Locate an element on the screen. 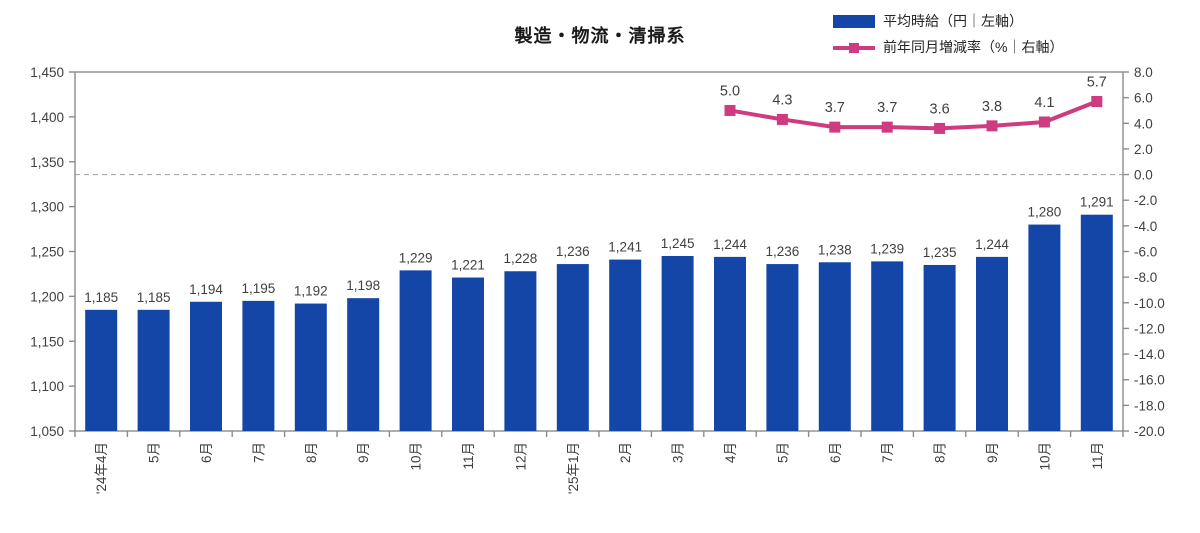  legend-label-line-series: 前年同月増減率（%｜右軸） is located at coordinates (973, 47).